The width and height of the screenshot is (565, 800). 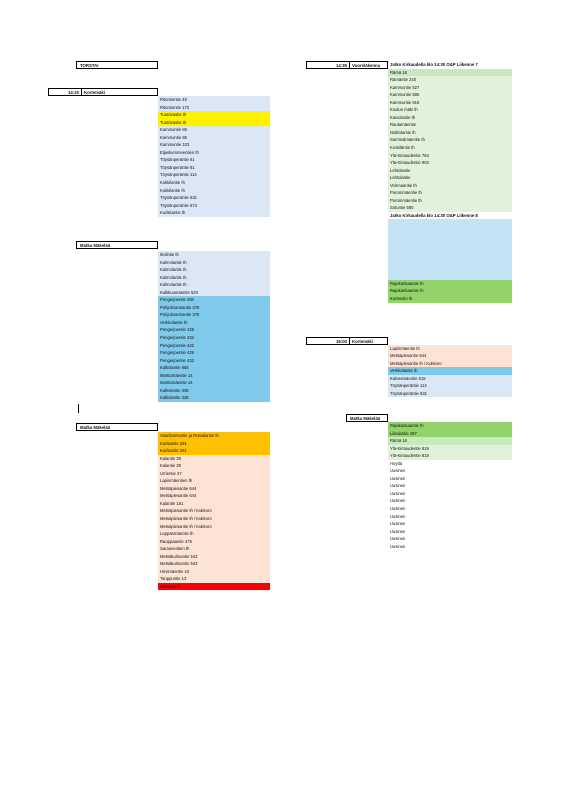 I want to click on stop-row: Lehtolantie, so click(x=450, y=170).